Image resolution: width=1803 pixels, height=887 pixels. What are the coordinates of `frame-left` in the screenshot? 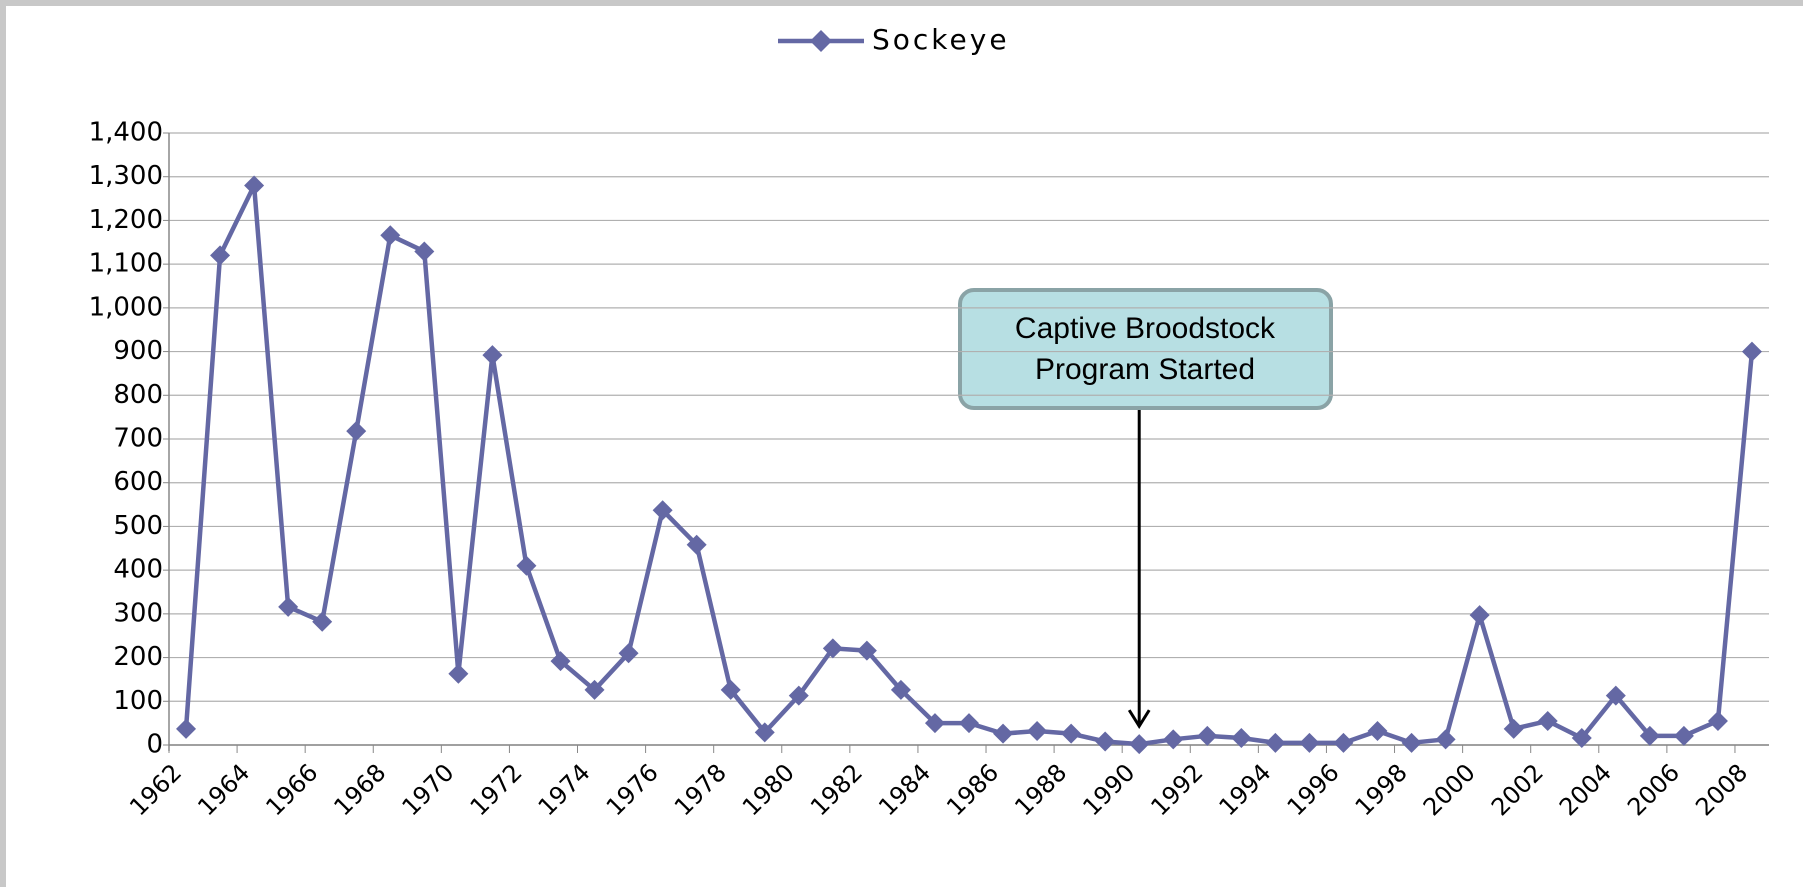 It's located at (3, 443).